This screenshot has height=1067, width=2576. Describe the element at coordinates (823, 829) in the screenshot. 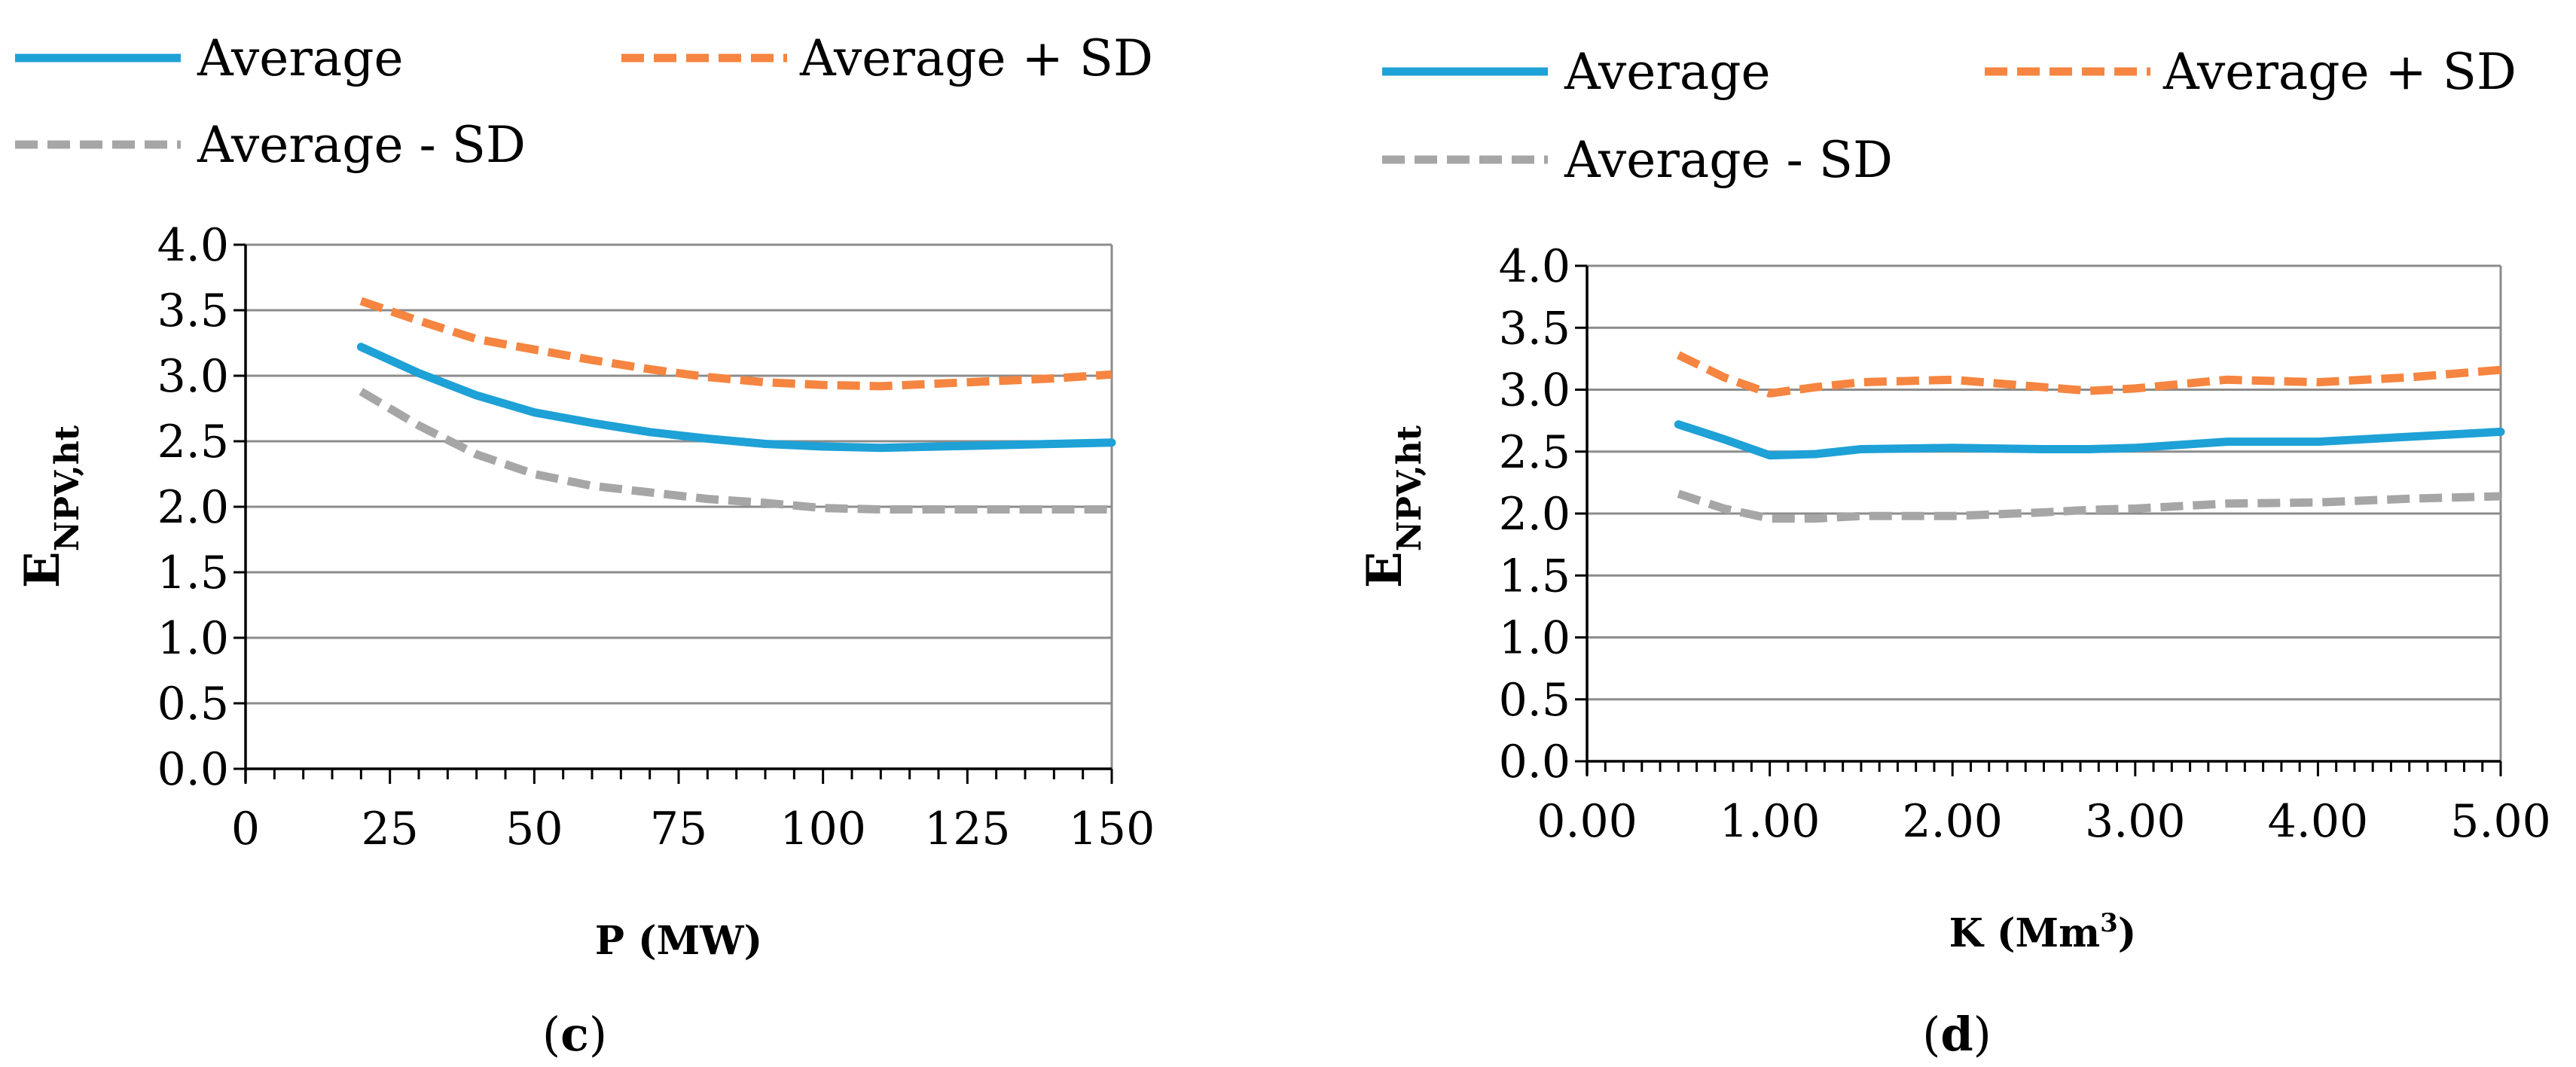

I see `x-tick-label: 100` at that location.